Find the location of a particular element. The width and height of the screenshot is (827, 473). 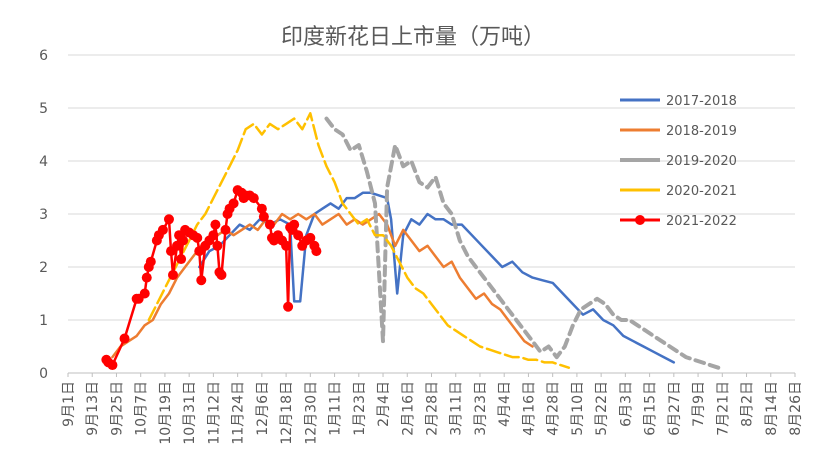

x-tick-label: 10月19日 is located at coordinates (166, 413).